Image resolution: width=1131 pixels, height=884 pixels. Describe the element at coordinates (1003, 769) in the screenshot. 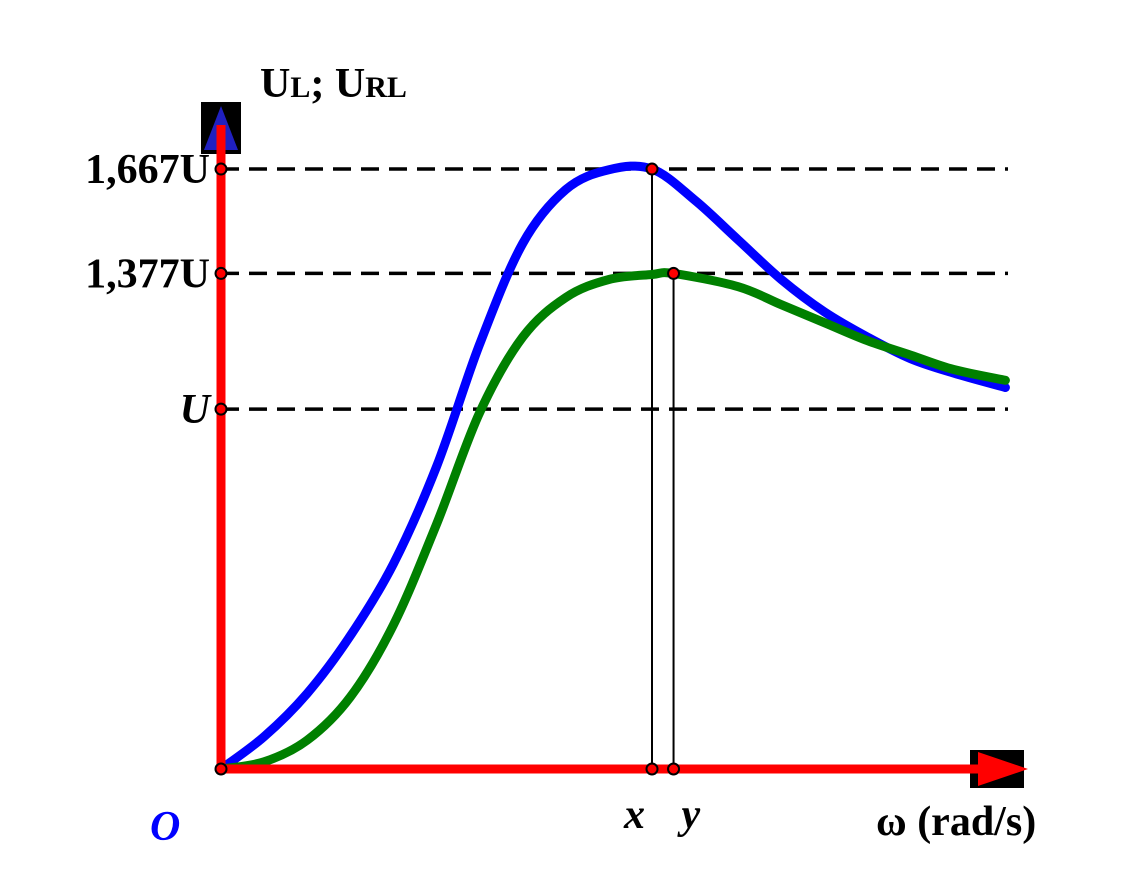

I see `x-axis-arrow-head` at that location.